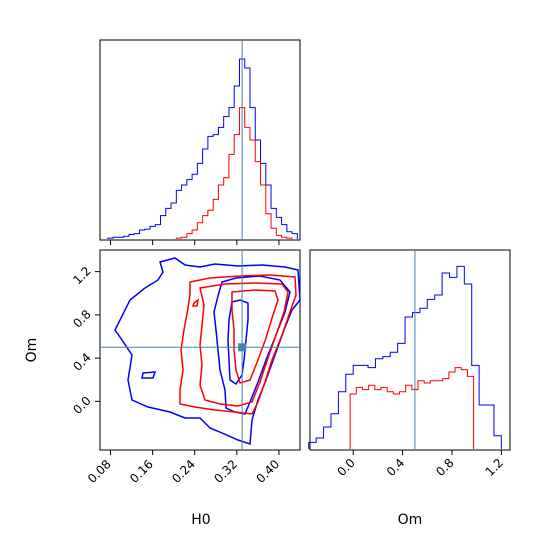 This screenshot has width=550, height=550. I want to click on red-contour-inner, so click(255, 336).